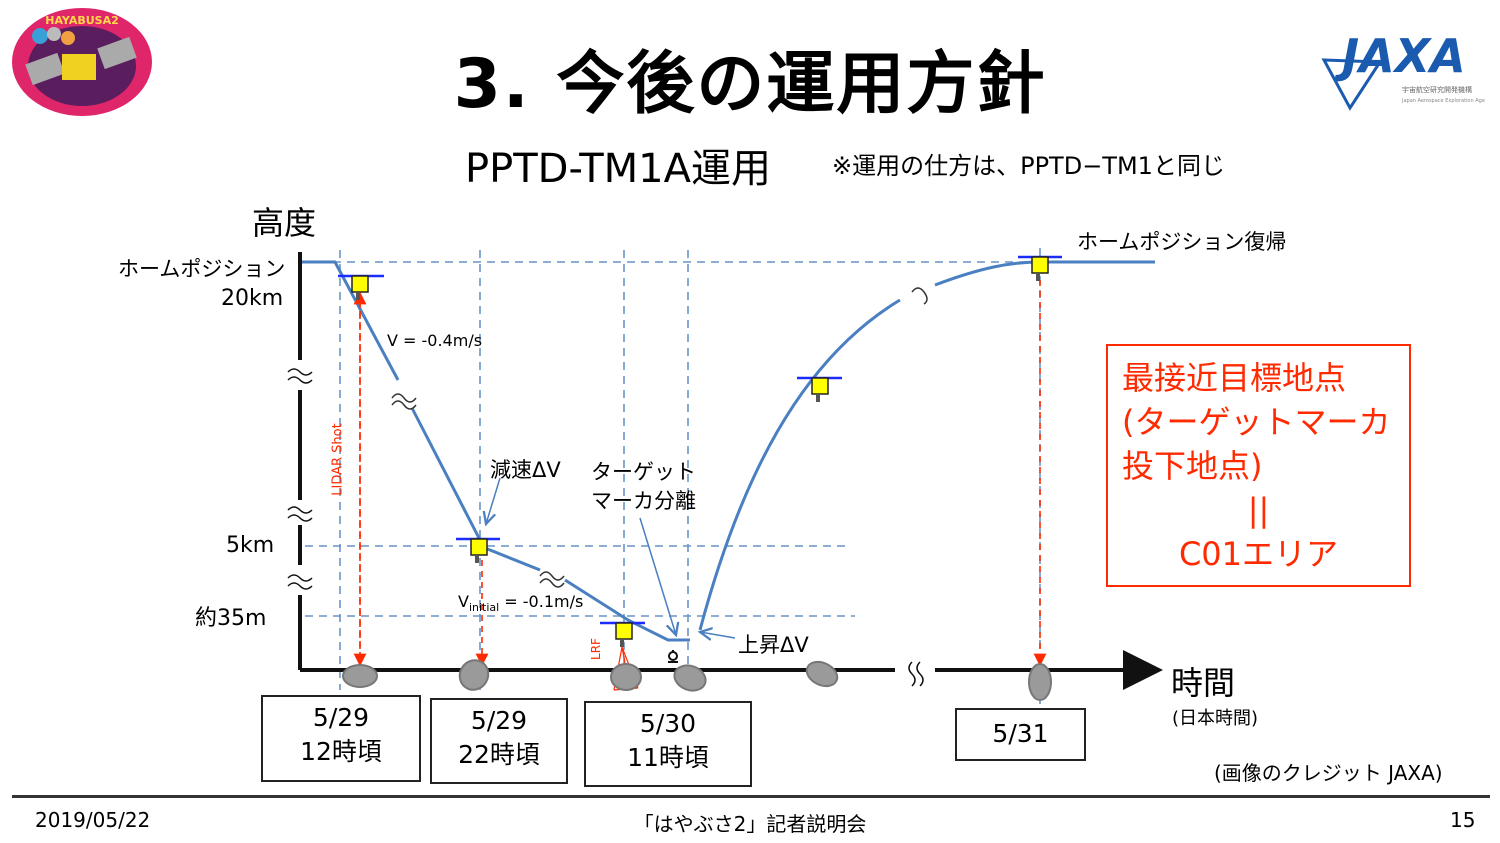 The width and height of the screenshot is (1500, 843). What do you see at coordinates (1400, 56) in the screenshot?
I see `svg-text: JAXA` at bounding box center [1400, 56].